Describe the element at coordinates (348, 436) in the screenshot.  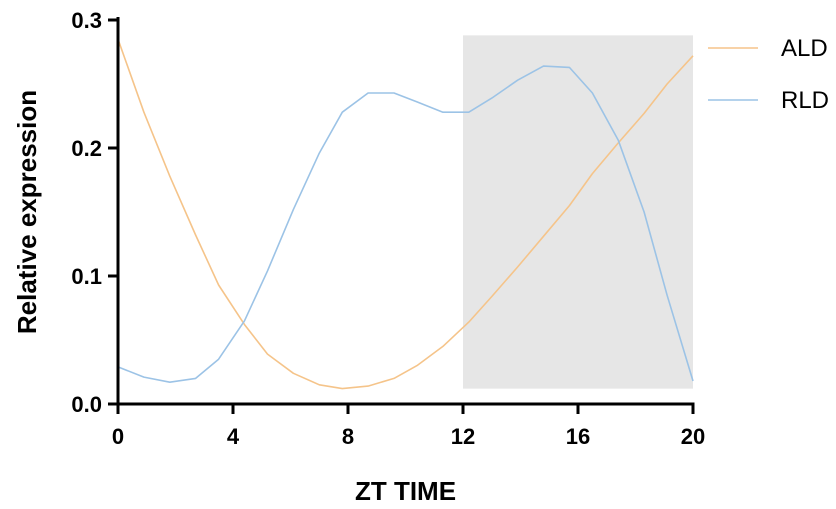
I see `x-tick-label: 8` at that location.